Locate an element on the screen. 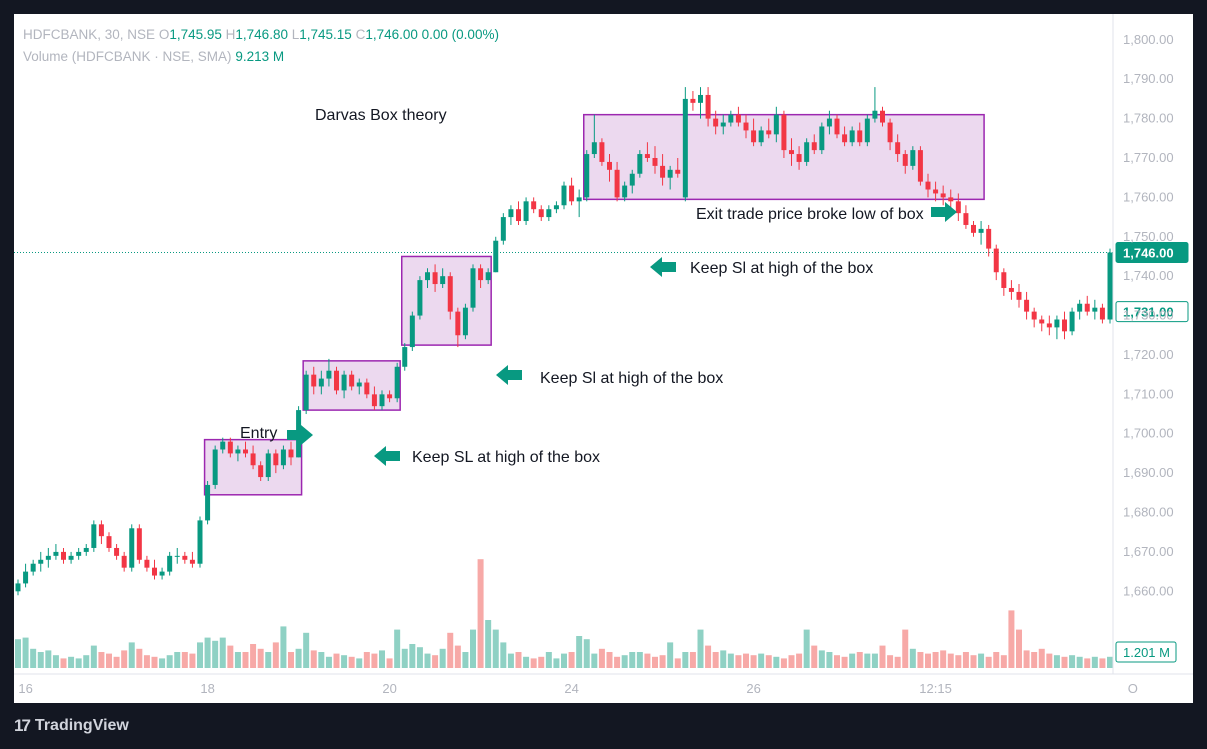  tradingview-logo-icon: 17 is located at coordinates (22, 725).